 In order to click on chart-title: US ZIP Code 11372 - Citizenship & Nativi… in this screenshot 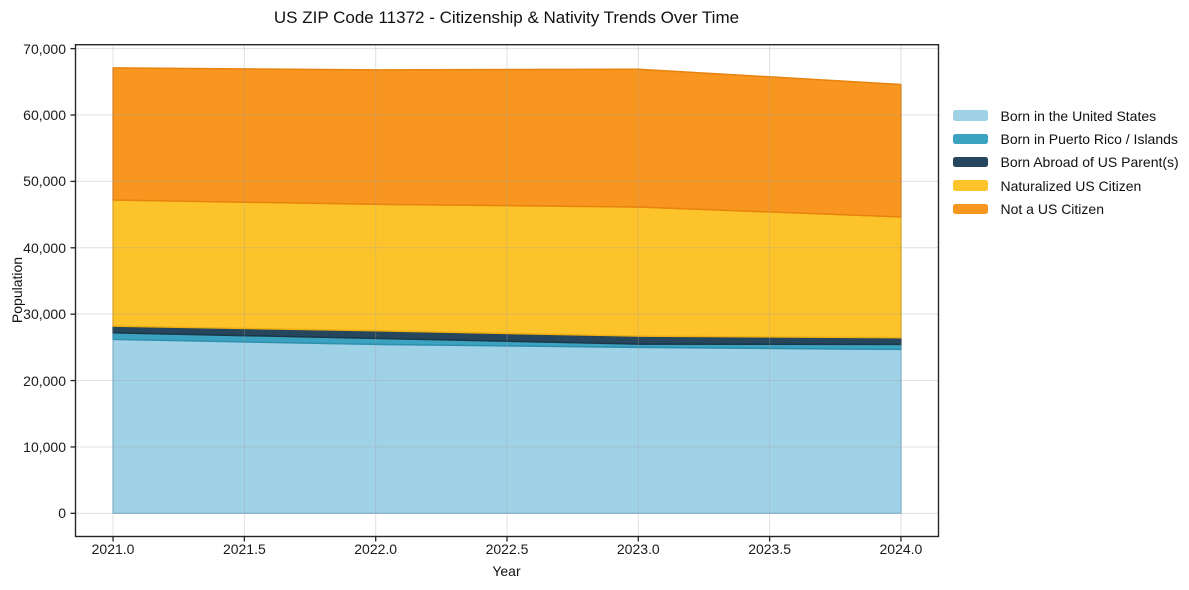, I will do `click(506, 17)`.